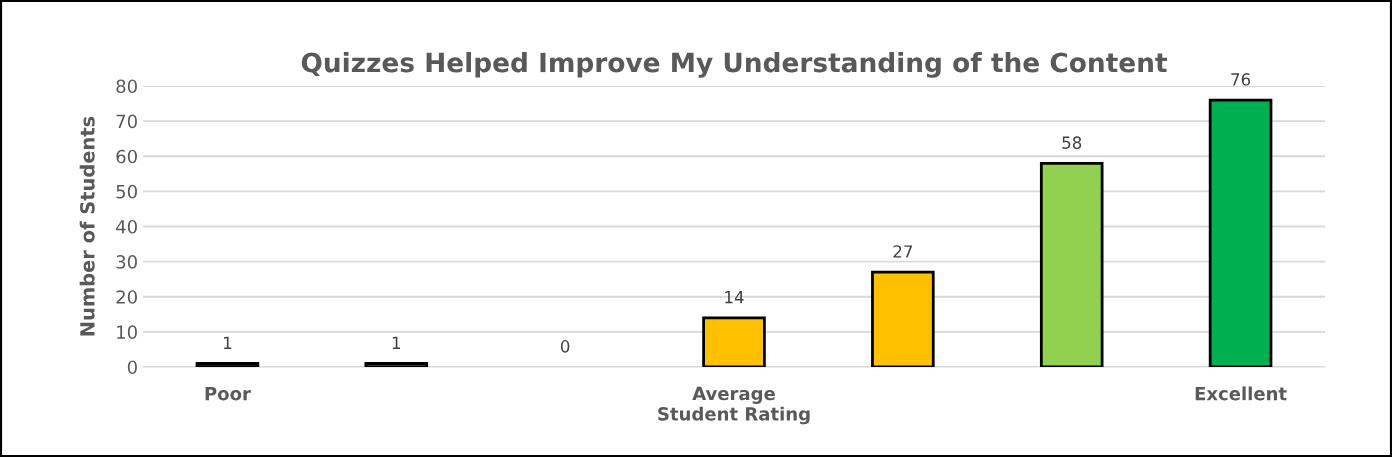  I want to click on x-axis-title: Student Rating, so click(734, 415).